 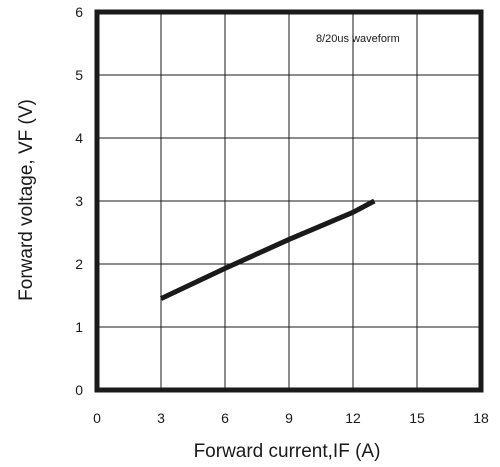 I want to click on y-tick-label: 3, so click(x=79, y=201).